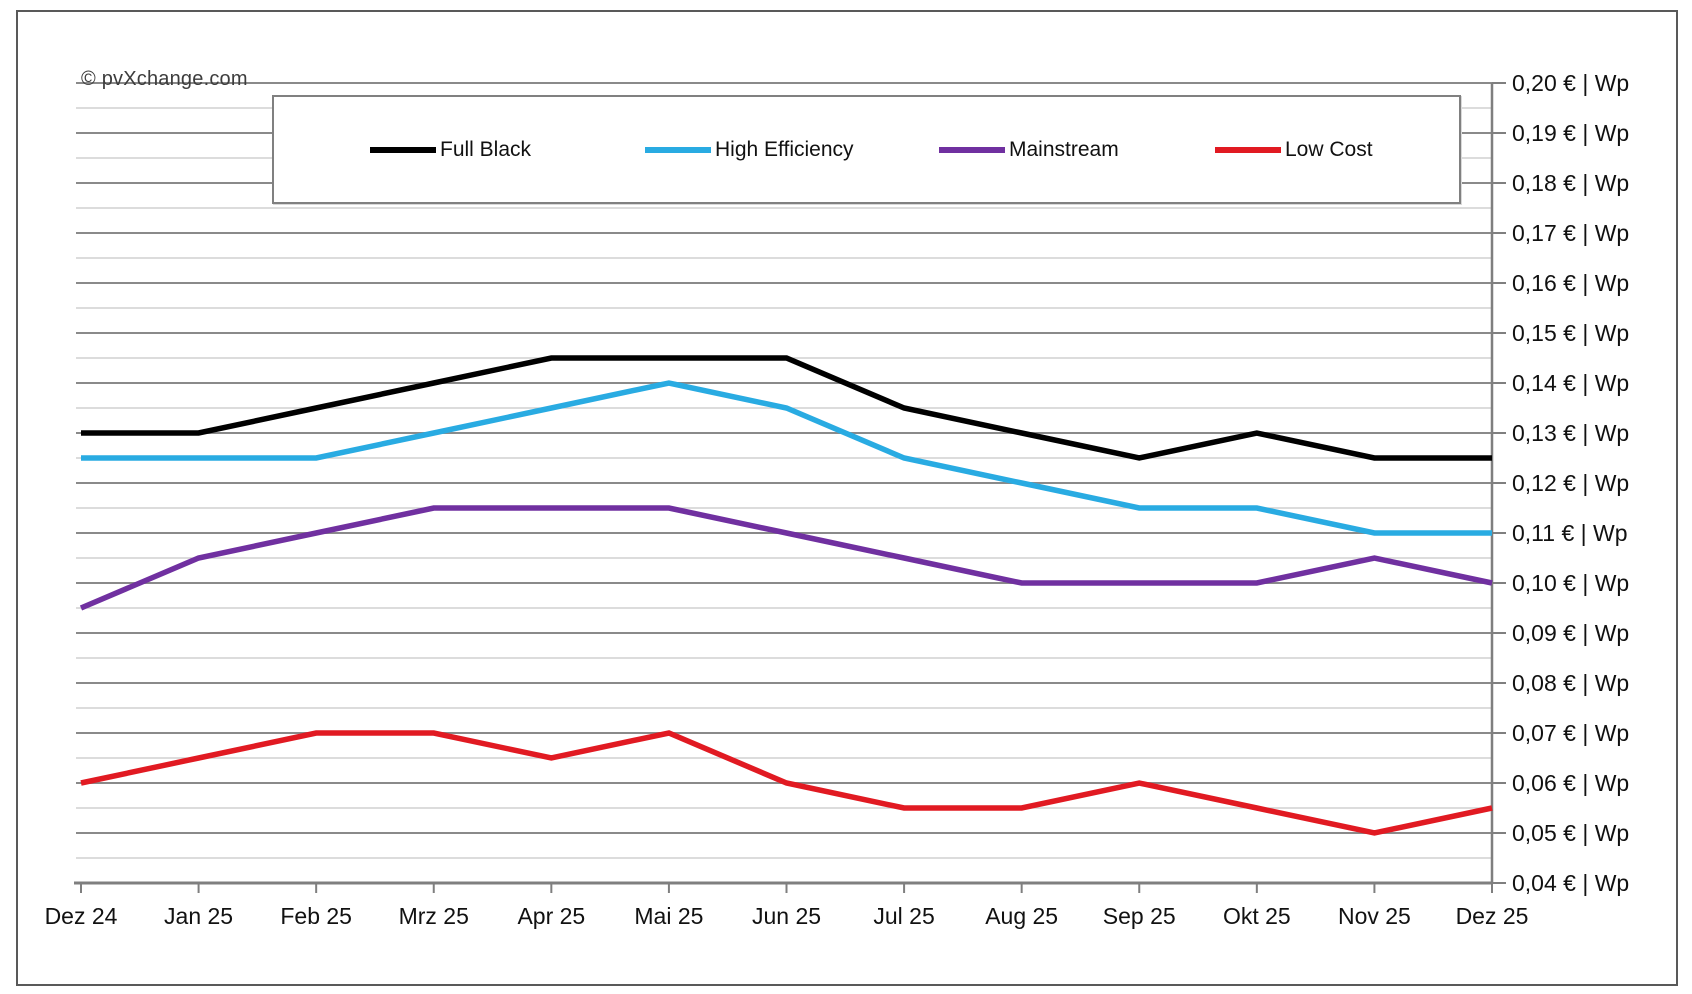 Image resolution: width=1692 pixels, height=994 pixels. I want to click on legend-label-full-black: Full Black, so click(486, 149).